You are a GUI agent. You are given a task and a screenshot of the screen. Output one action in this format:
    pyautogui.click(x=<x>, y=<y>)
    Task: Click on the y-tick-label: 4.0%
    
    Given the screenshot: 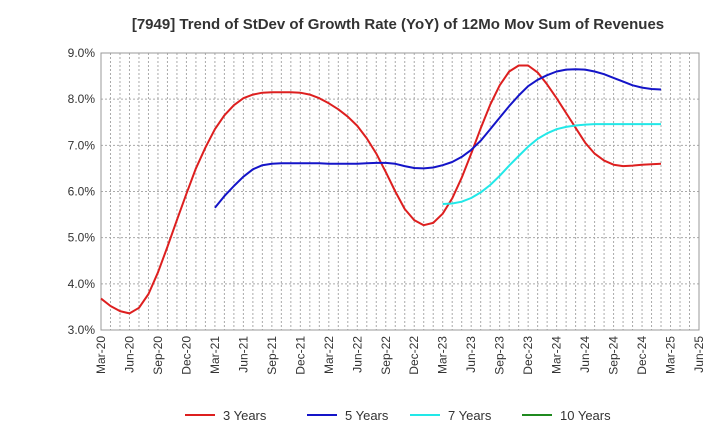 What is the action you would take?
    pyautogui.click(x=82, y=284)
    